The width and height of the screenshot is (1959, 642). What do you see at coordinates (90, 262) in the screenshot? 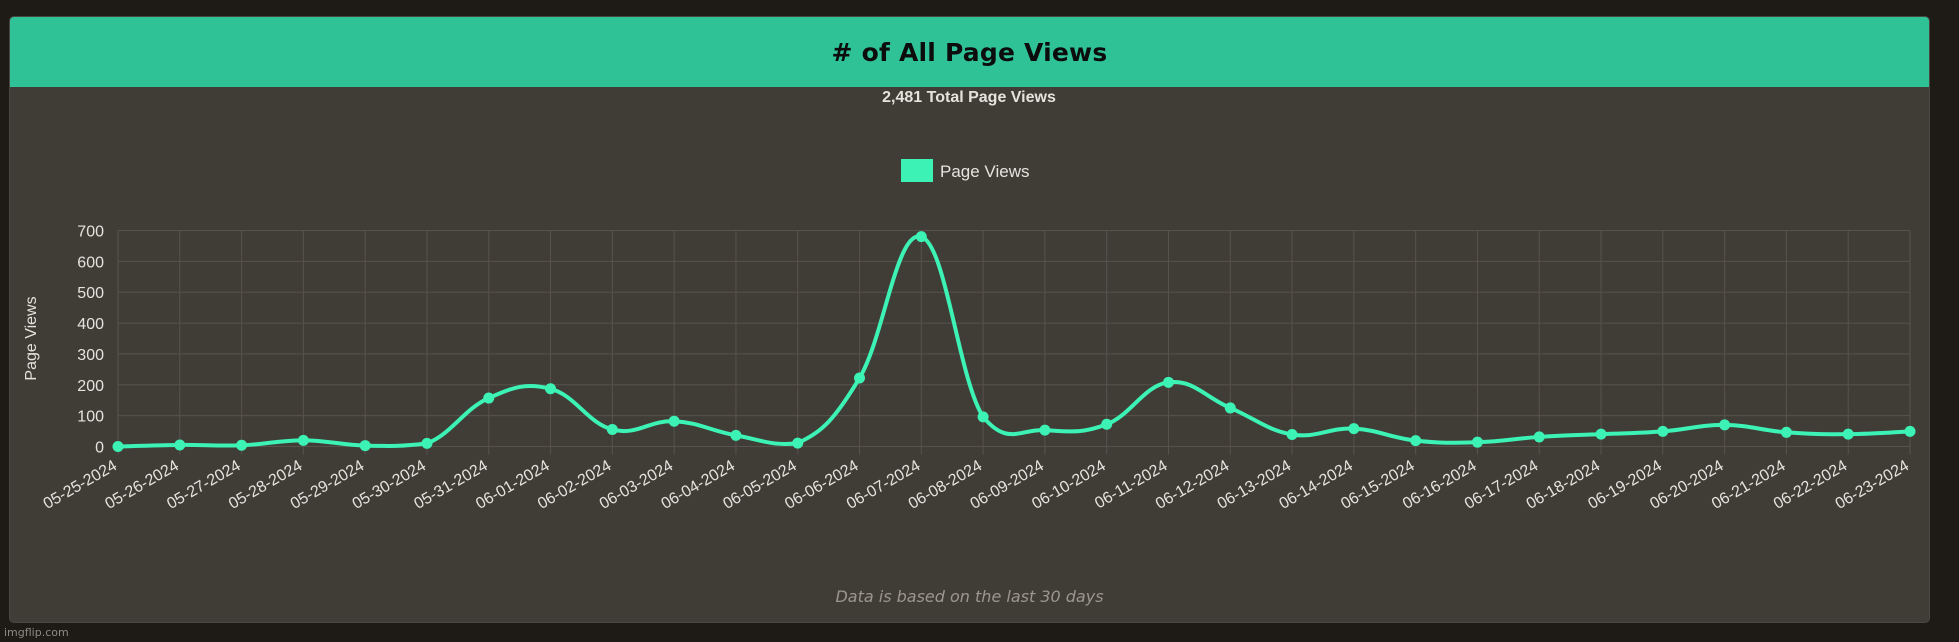
I see `y-tick-label: 600` at bounding box center [90, 262].